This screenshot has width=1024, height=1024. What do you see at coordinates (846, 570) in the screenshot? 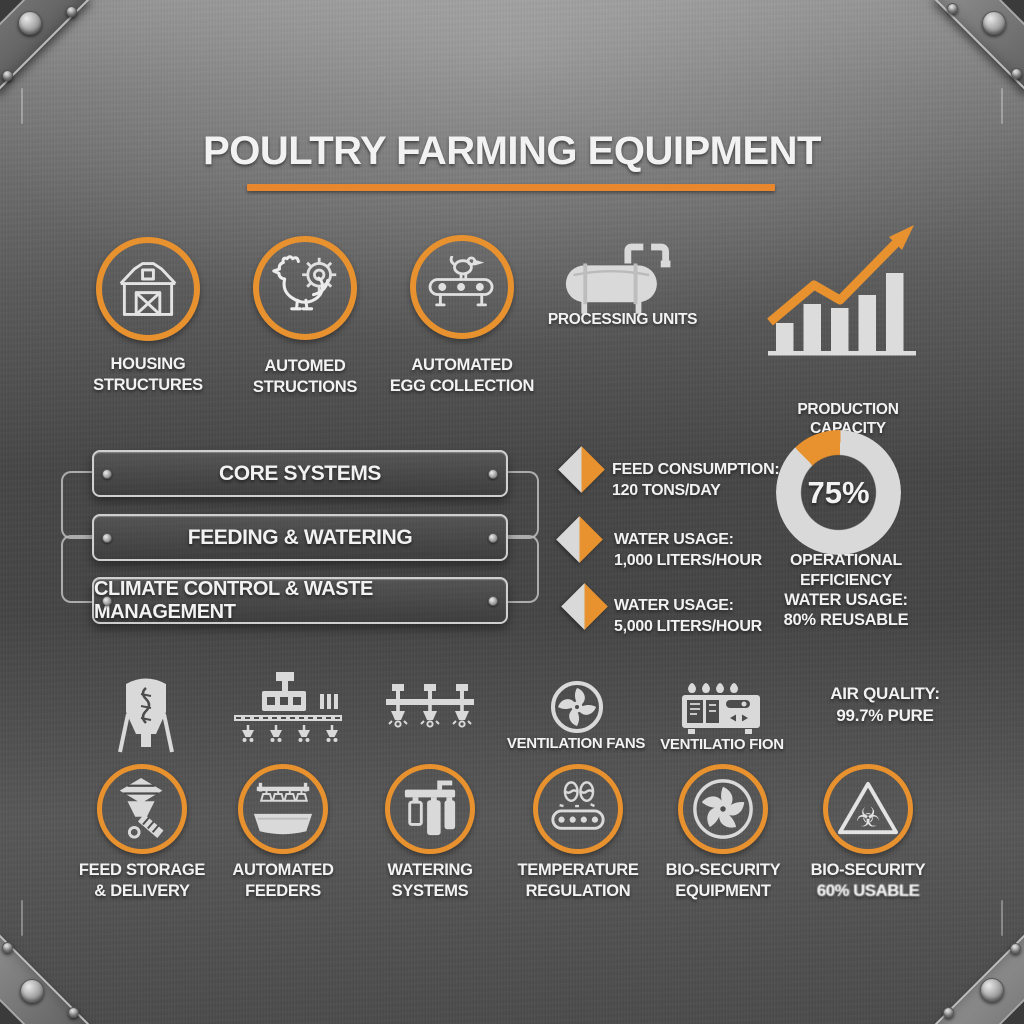
I see `operational-efficiency-label: OPERATIONAL EFFICIENCY` at bounding box center [846, 570].